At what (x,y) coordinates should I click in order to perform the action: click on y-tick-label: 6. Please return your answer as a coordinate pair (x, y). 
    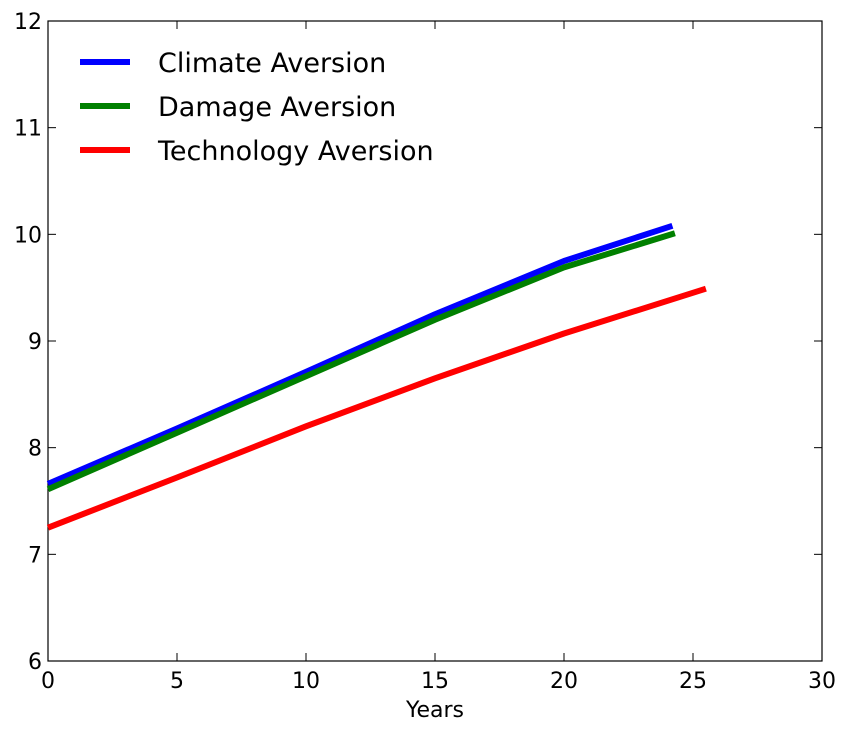
    Looking at the image, I should click on (35, 662).